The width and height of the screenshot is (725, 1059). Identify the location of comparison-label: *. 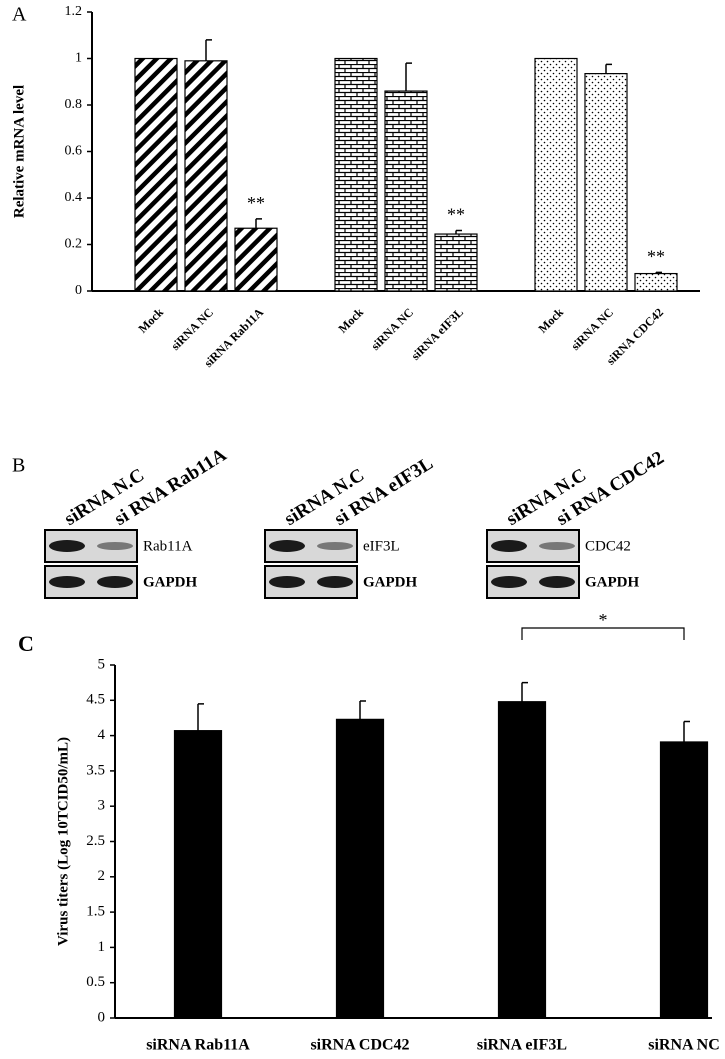
(603, 620).